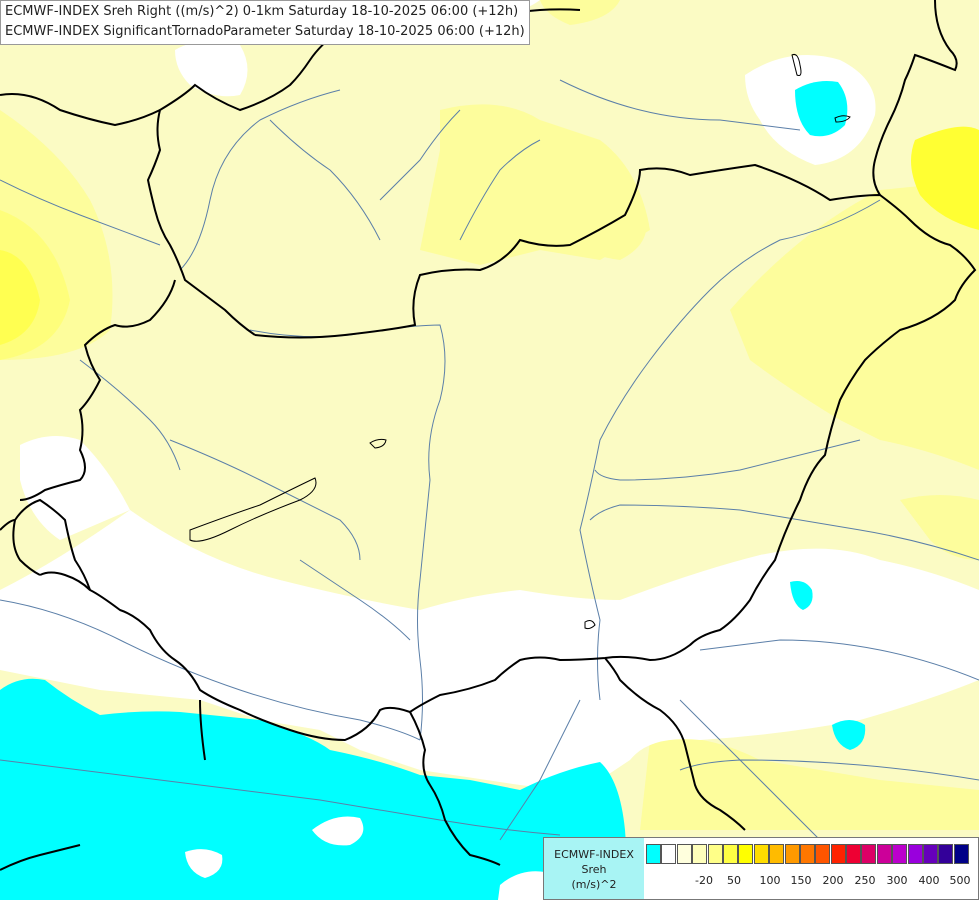  I want to click on legend-tick-label: 150, so click(801, 880).